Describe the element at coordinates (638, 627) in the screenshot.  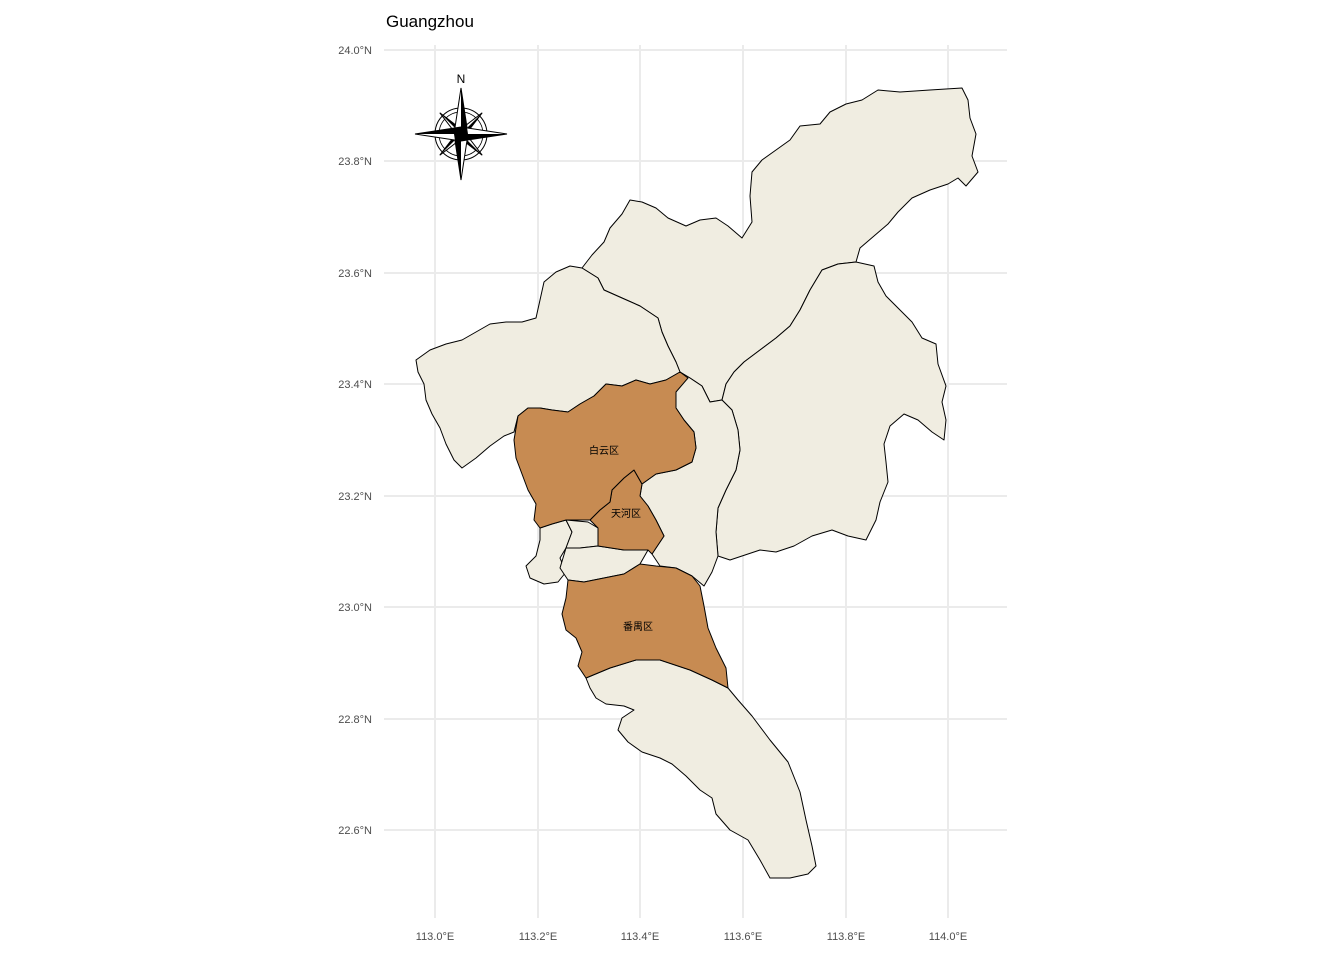
I see `district-label-panyu: 番禺区` at that location.